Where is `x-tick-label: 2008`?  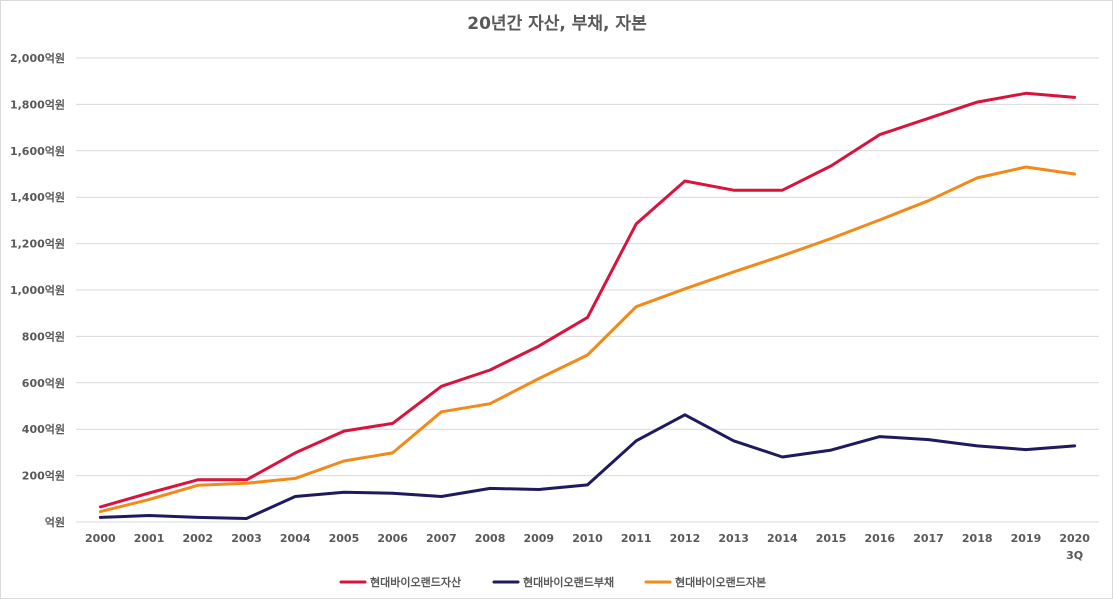 x-tick-label: 2008 is located at coordinates (490, 538).